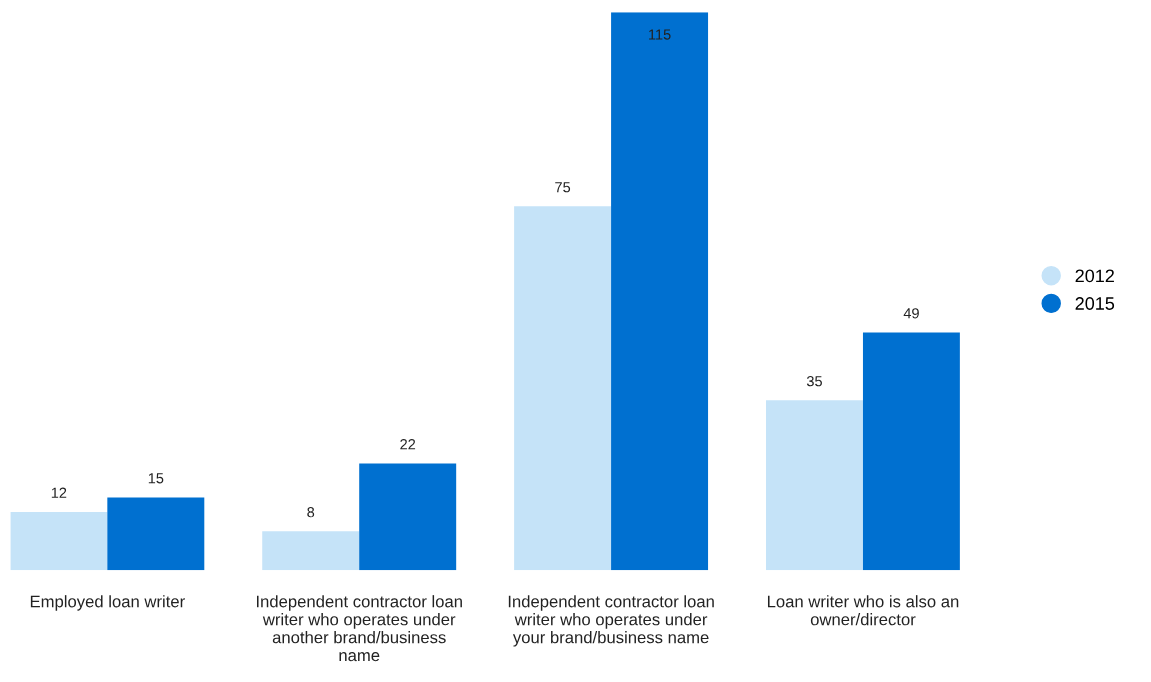  What do you see at coordinates (911, 313) in the screenshot?
I see `data-label: 49` at bounding box center [911, 313].